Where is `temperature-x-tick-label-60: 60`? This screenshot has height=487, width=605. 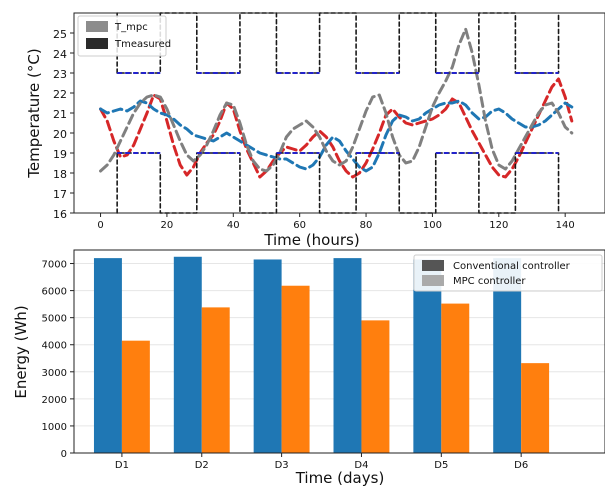
temperature-x-tick-label-60: 60 is located at coordinates (299, 225).